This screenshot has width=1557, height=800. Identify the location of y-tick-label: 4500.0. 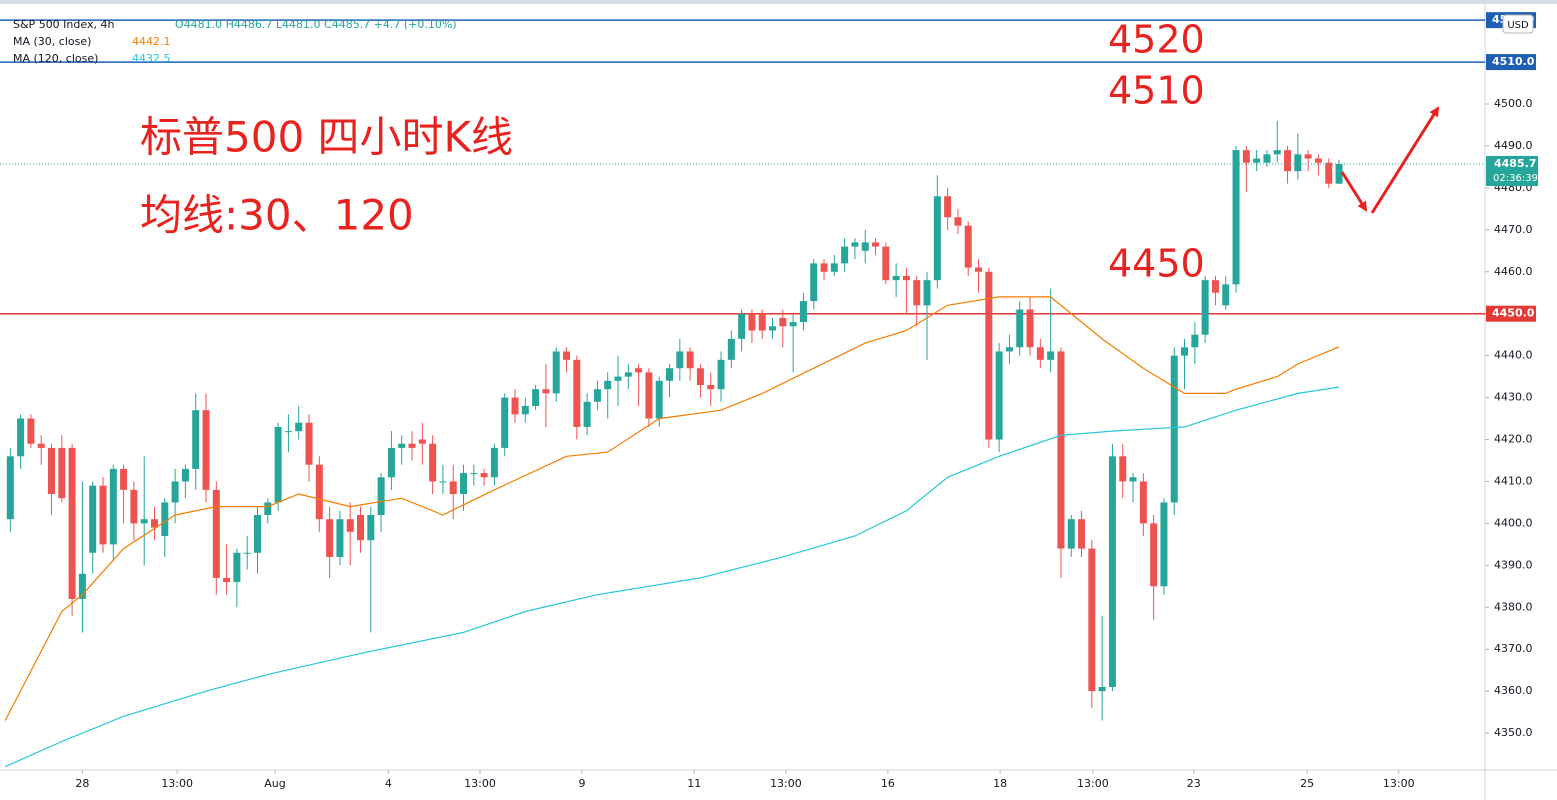
(1513, 103).